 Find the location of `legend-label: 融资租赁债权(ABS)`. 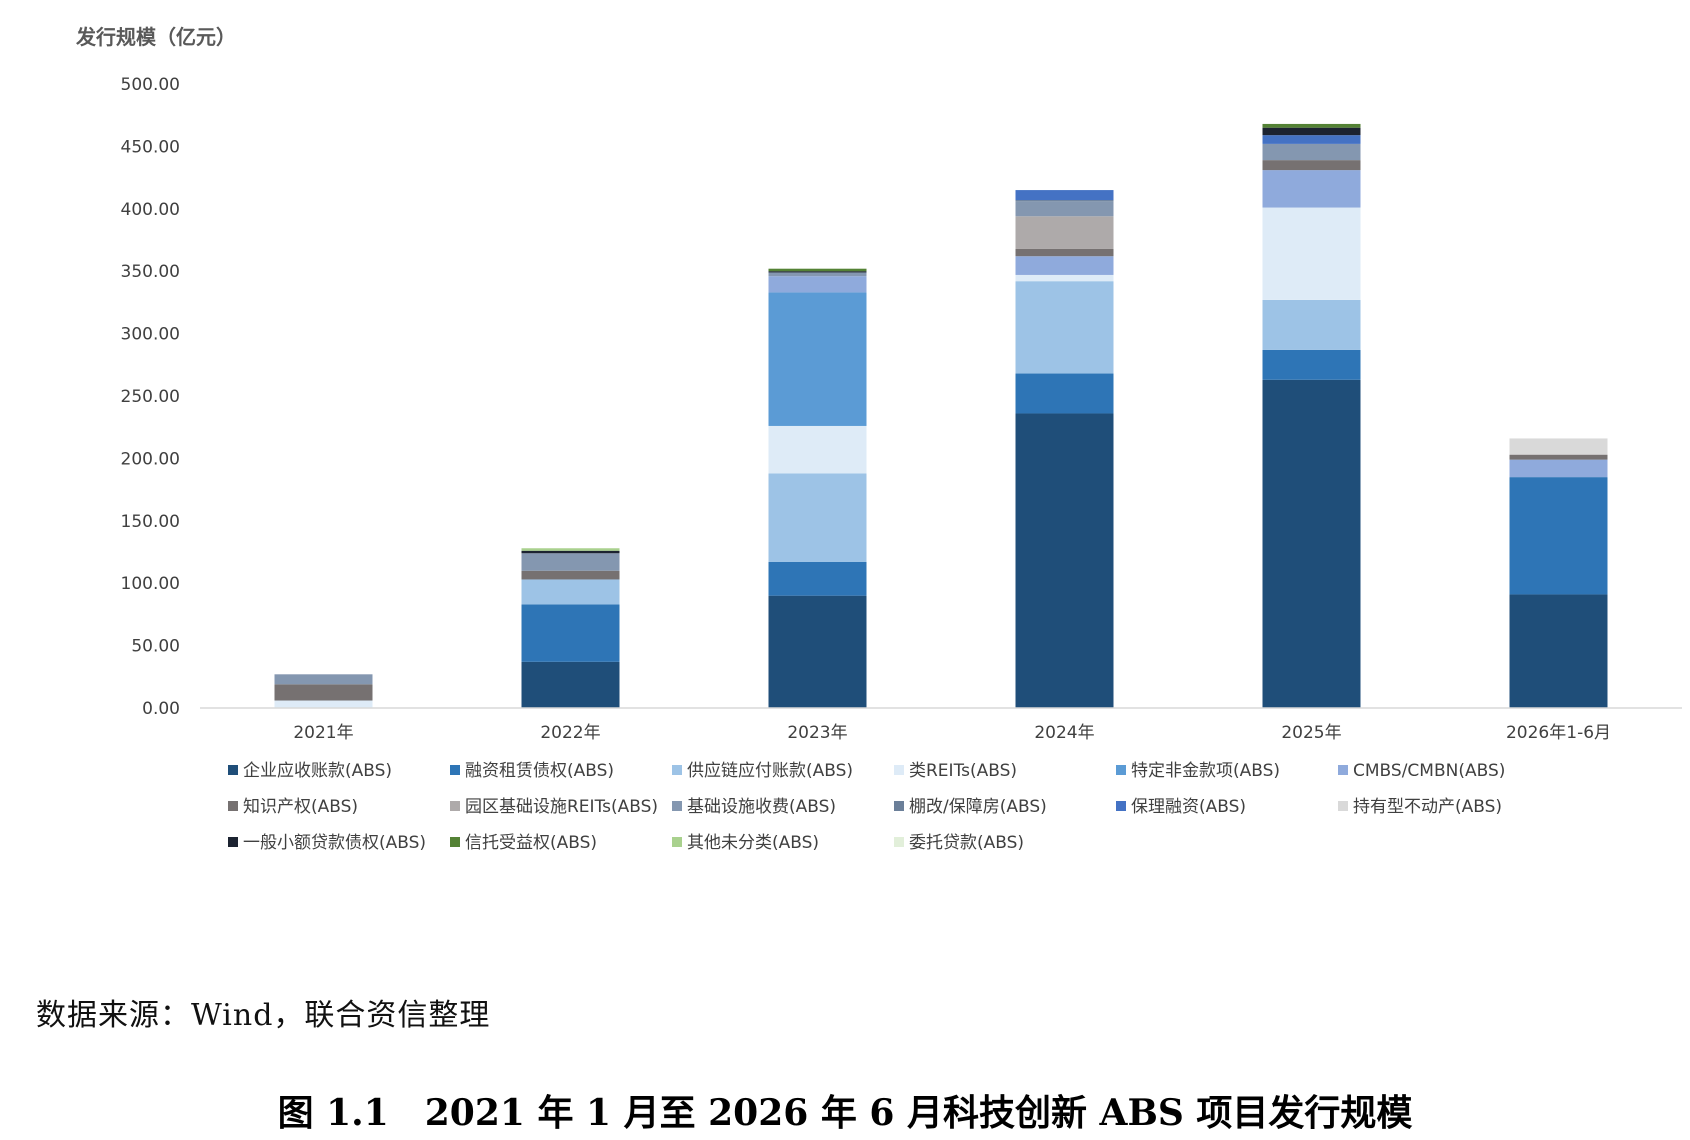

legend-label: 融资租赁债权(ABS) is located at coordinates (539, 771).